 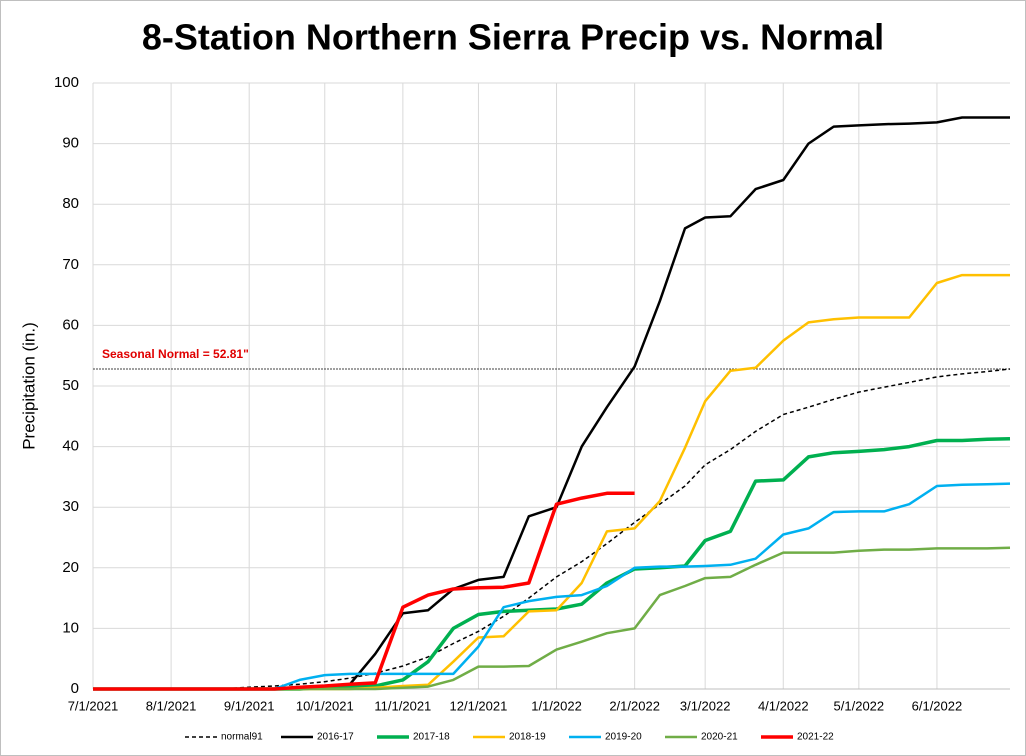 What do you see at coordinates (70, 506) in the screenshot?
I see `y-tick-label: 30` at bounding box center [70, 506].